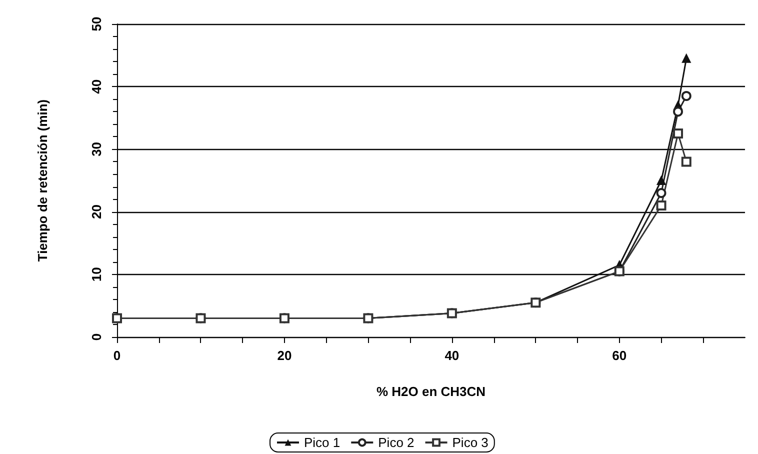  Describe the element at coordinates (431, 391) in the screenshot. I see `x-axis-title: % H2O en CH3CN` at that location.